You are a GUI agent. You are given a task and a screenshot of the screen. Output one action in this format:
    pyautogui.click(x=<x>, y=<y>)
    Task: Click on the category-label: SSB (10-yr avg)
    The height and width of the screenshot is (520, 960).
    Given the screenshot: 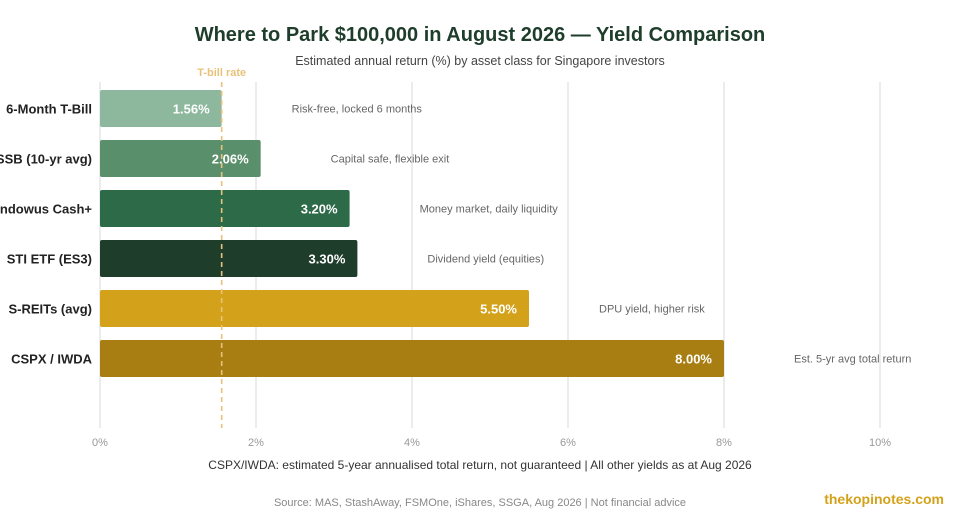 What is the action you would take?
    pyautogui.click(x=46, y=159)
    